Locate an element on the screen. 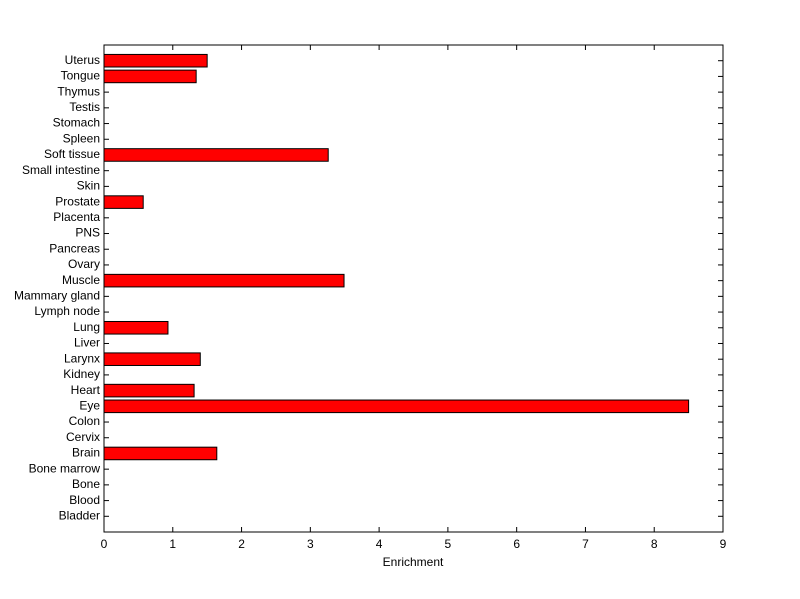 The image size is (800, 599). y-tick-label: Lung is located at coordinates (86, 327).